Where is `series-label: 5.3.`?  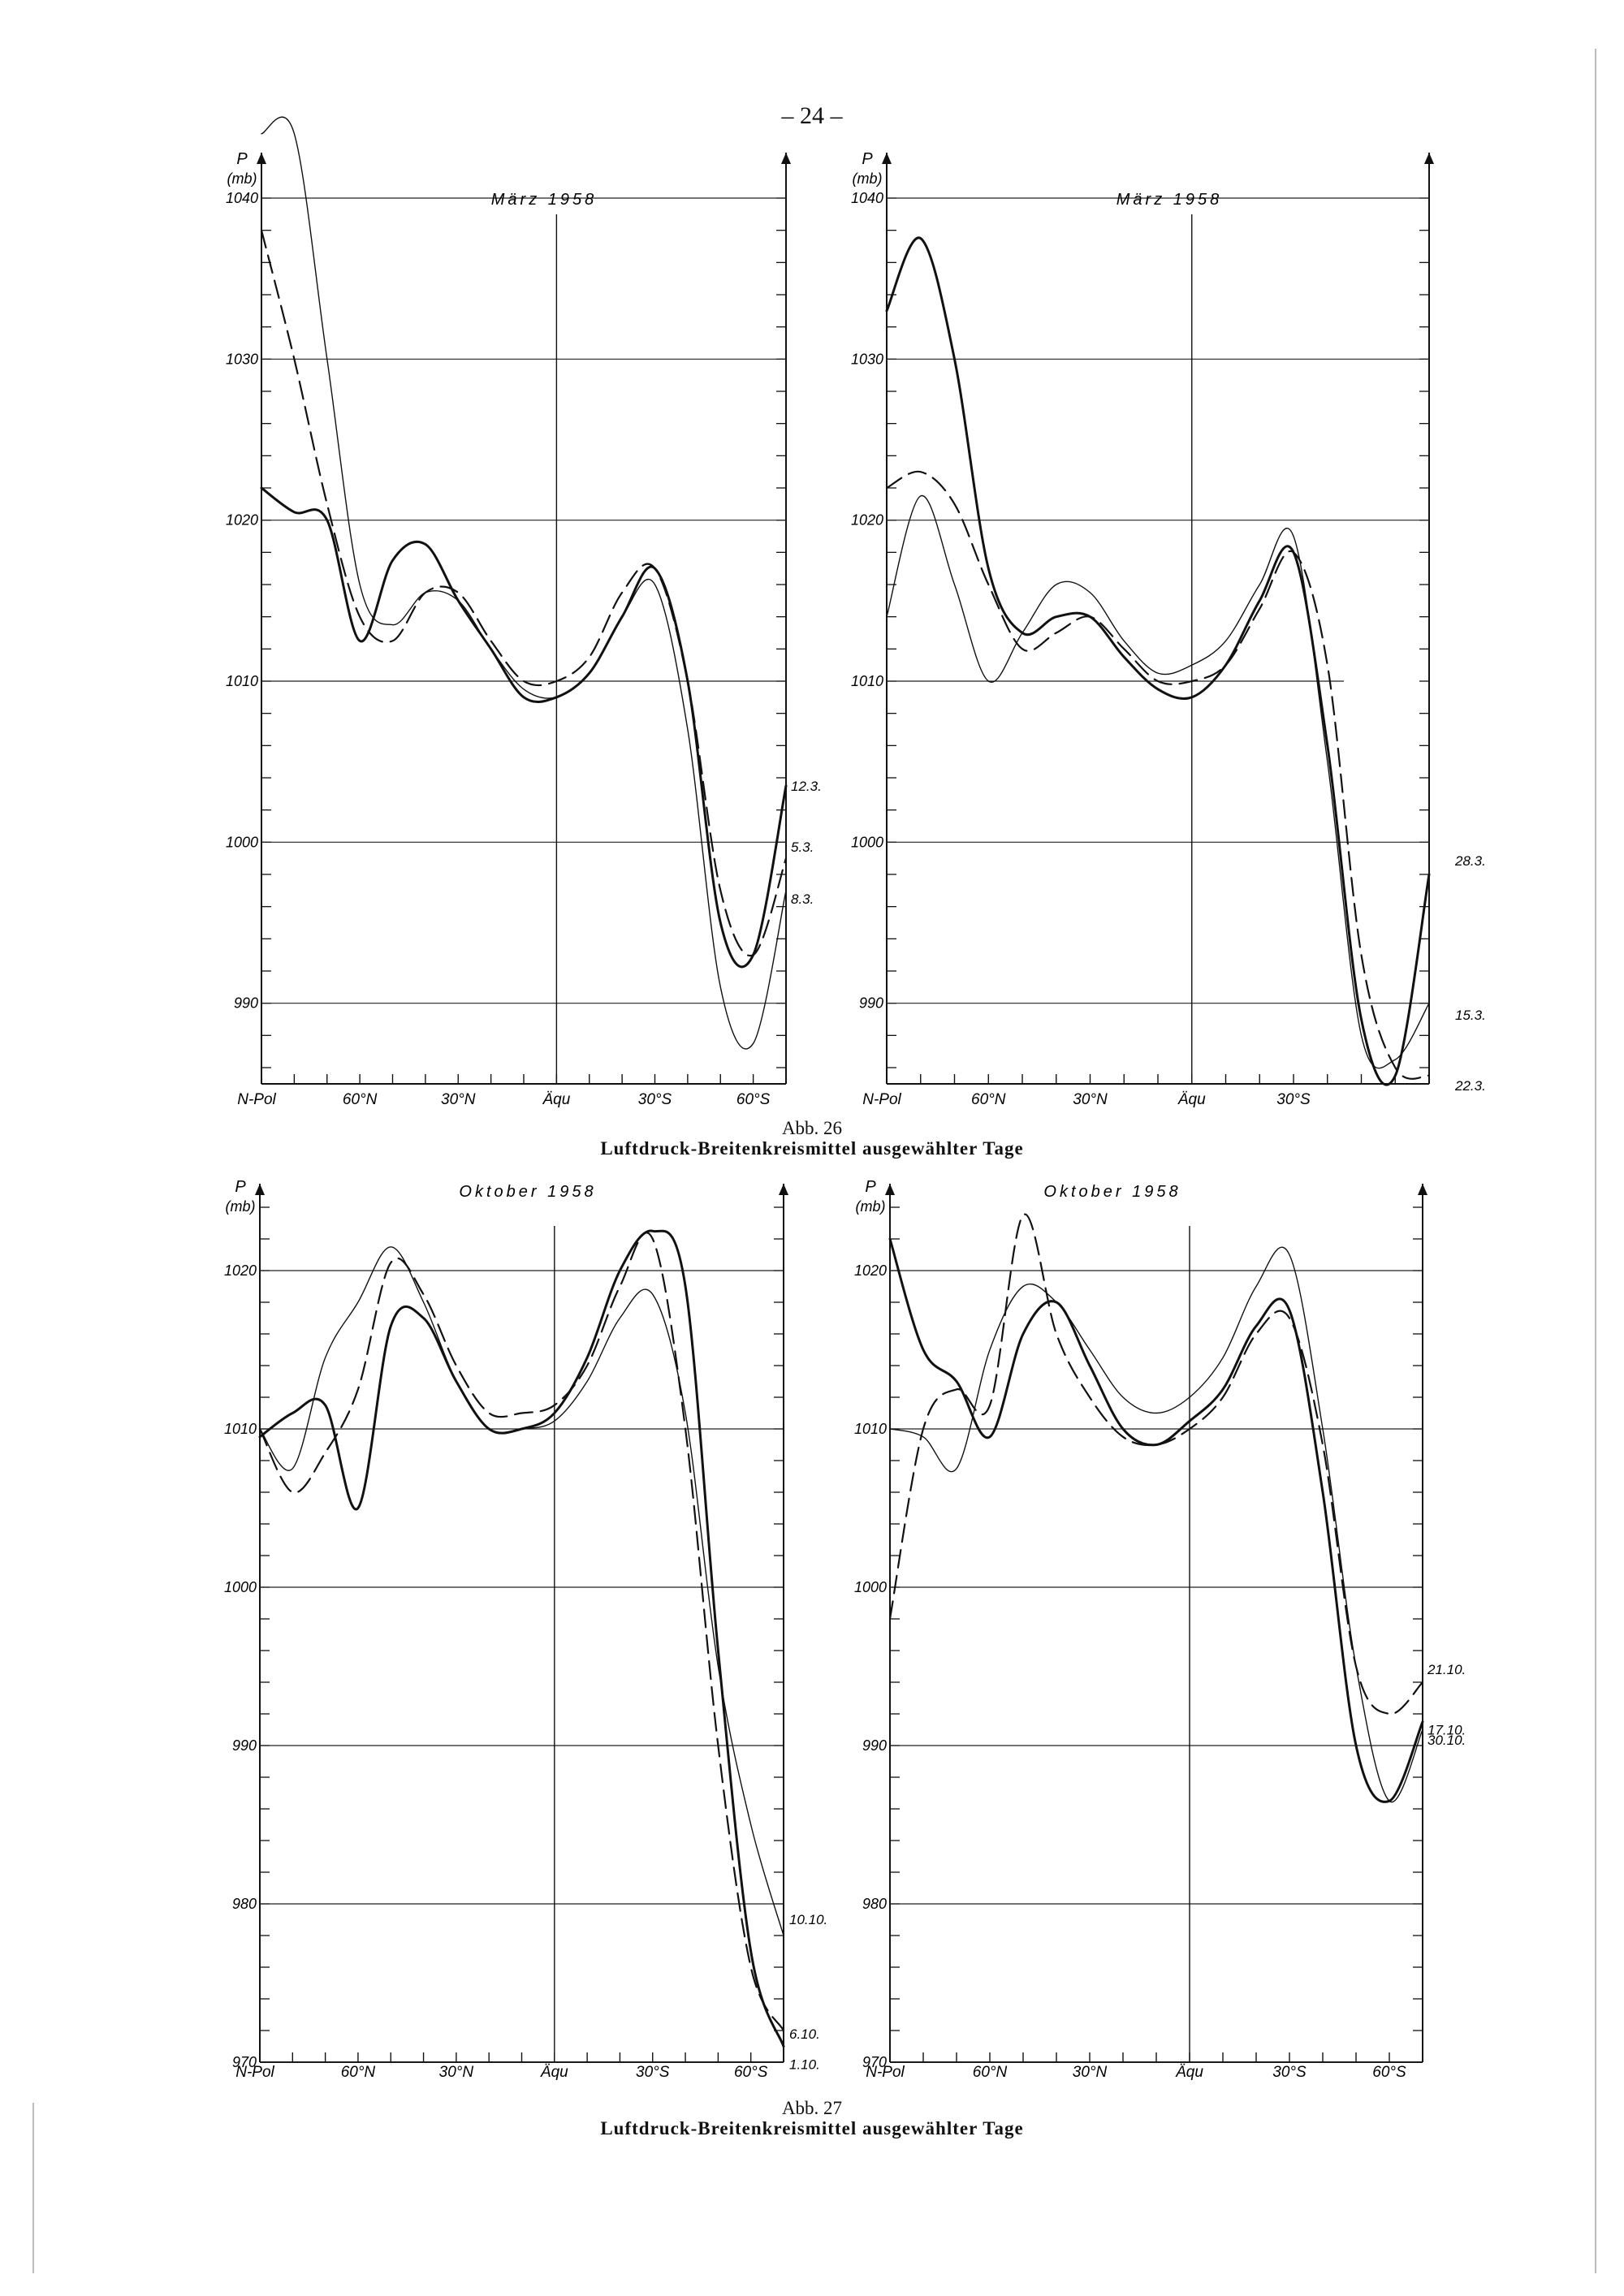
series-label: 5.3. is located at coordinates (803, 847).